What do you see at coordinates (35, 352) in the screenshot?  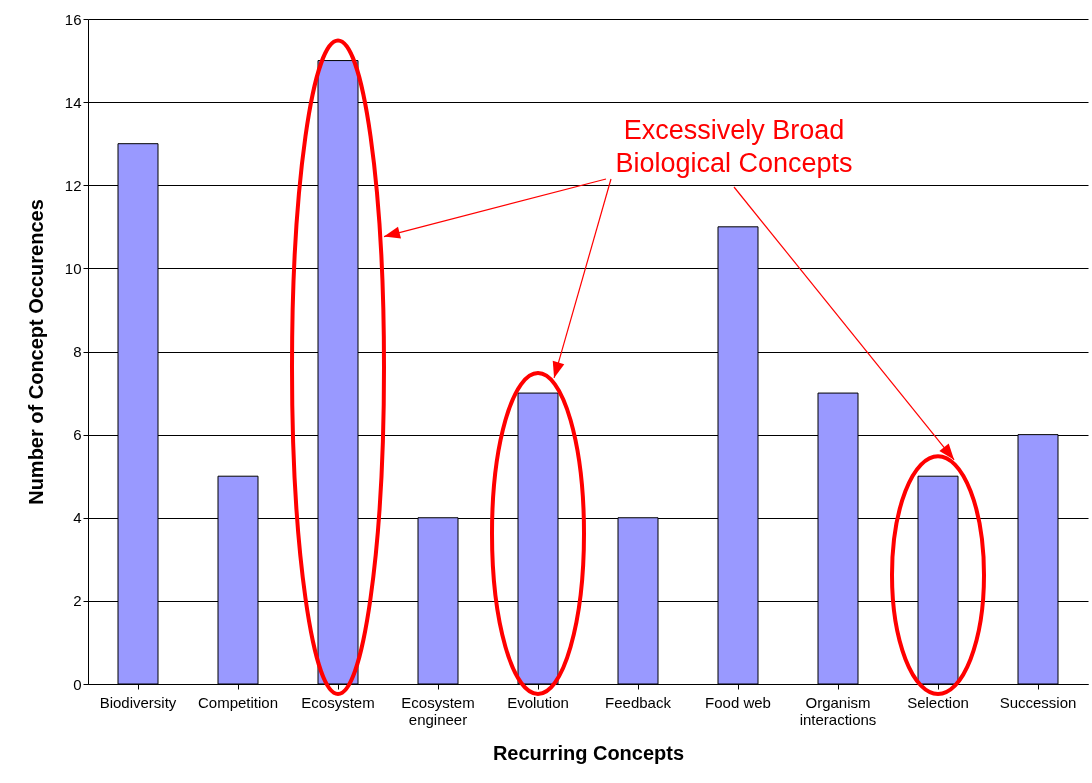 I see `y-axis-title: Number of Concept Occurences` at bounding box center [35, 352].